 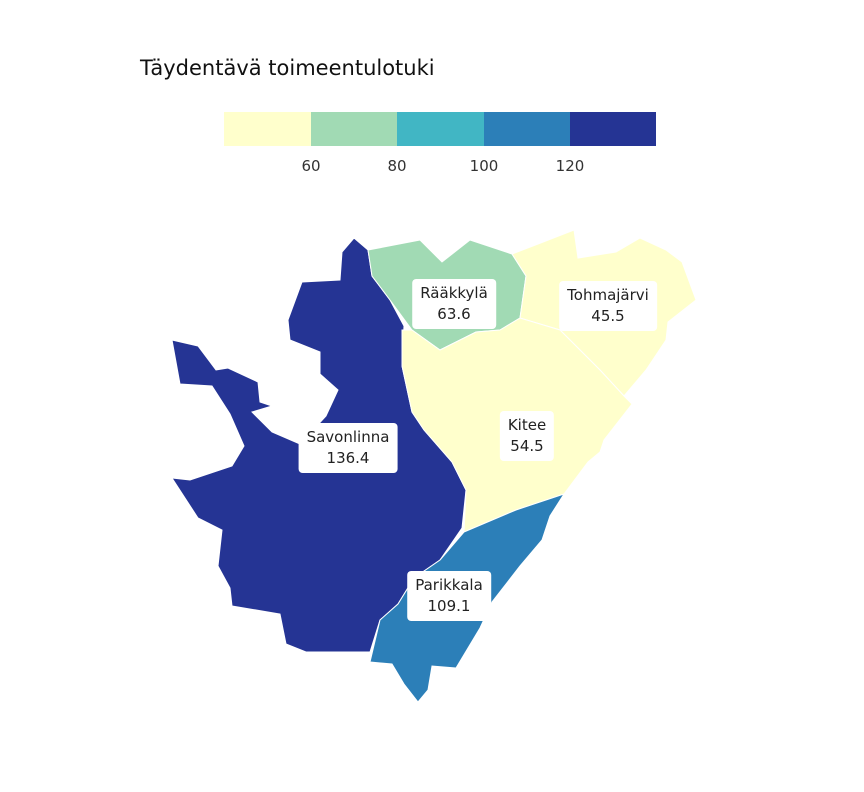 I want to click on label-parikkala-name: Parikkala, so click(x=449, y=585).